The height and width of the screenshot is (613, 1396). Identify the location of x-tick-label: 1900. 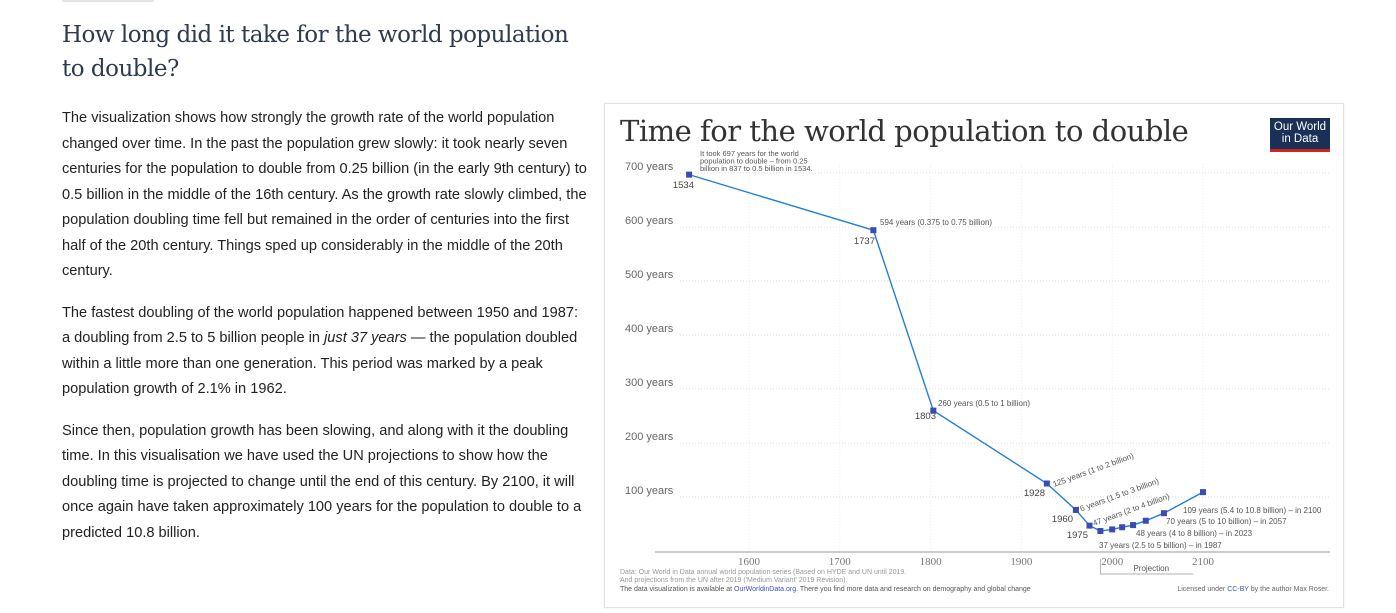
(1021, 562).